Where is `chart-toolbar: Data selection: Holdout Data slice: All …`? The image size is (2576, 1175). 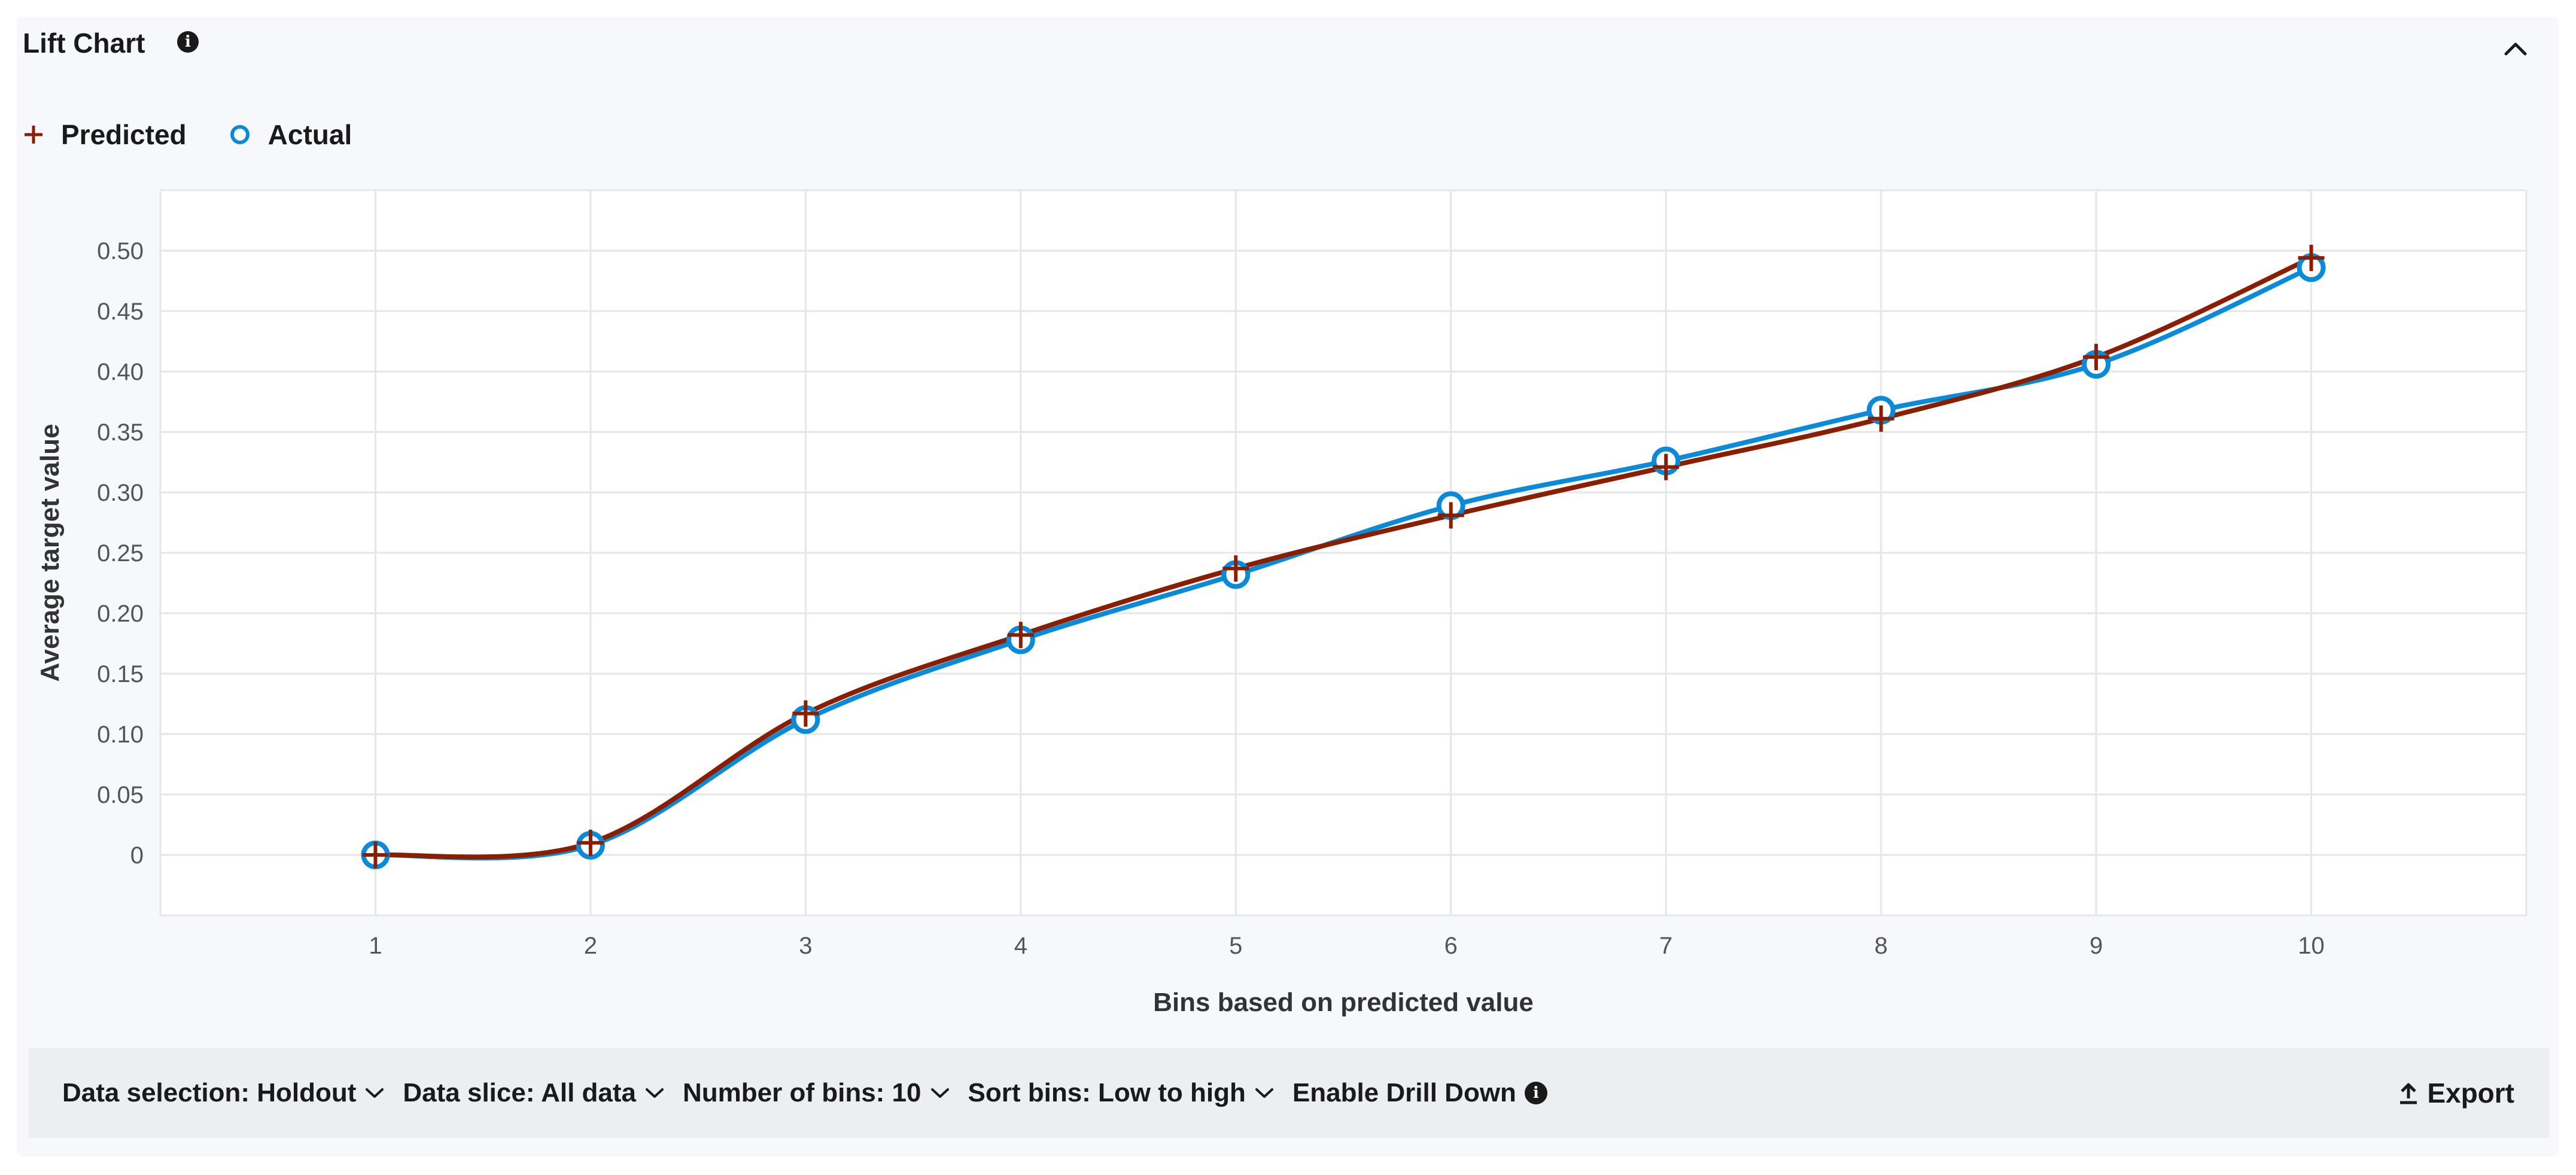
chart-toolbar: Data selection: Holdout Data slice: All … is located at coordinates (1289, 1093).